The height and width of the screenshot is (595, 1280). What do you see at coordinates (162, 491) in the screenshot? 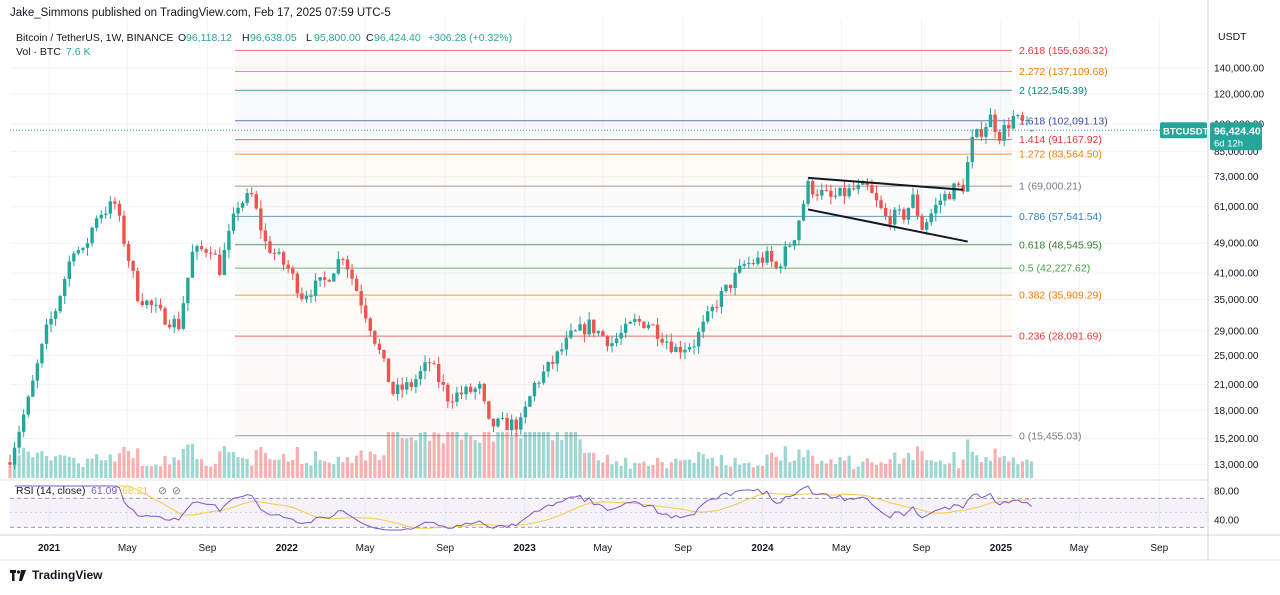
I see `visibility-icon: ⊘` at bounding box center [162, 491].